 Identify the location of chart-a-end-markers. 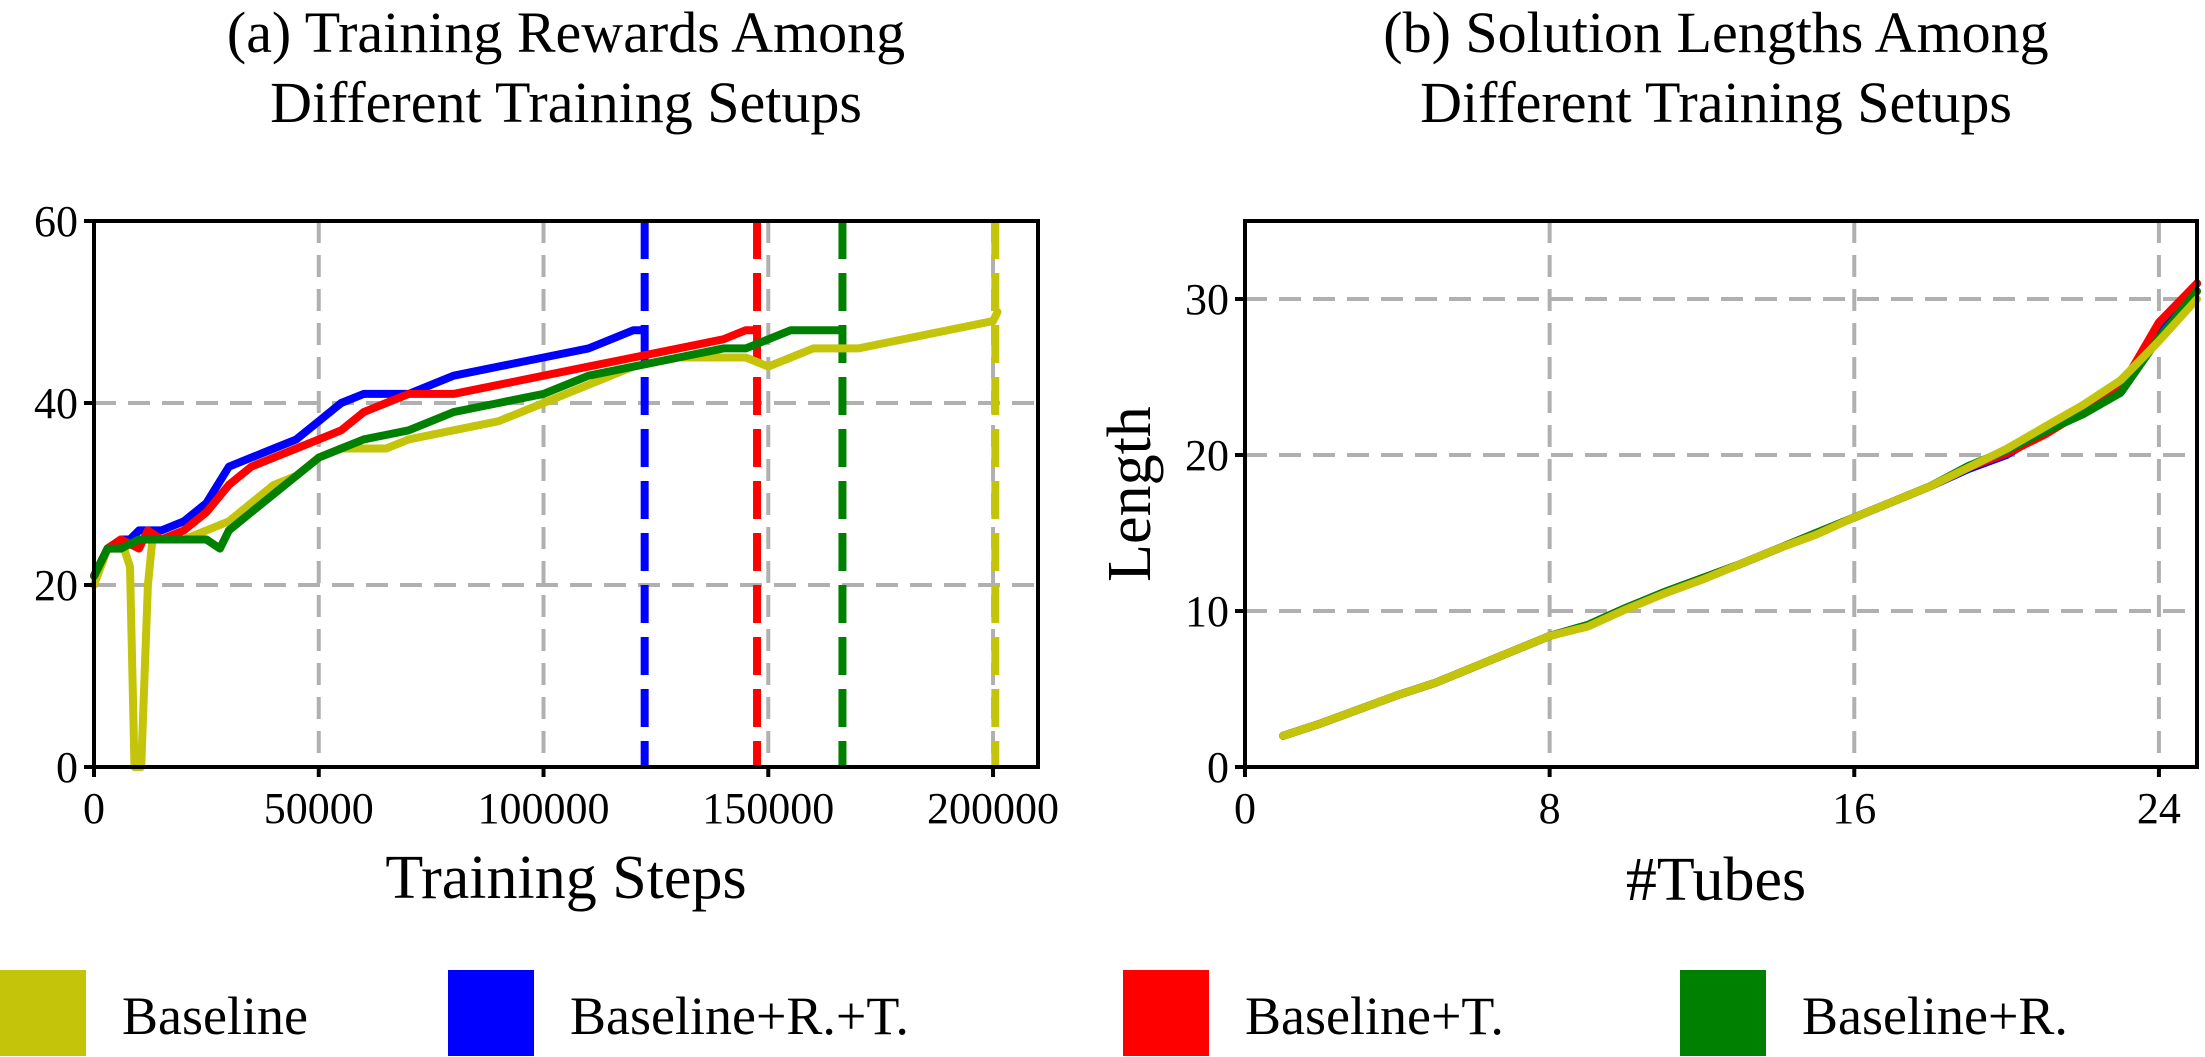
(820, 494).